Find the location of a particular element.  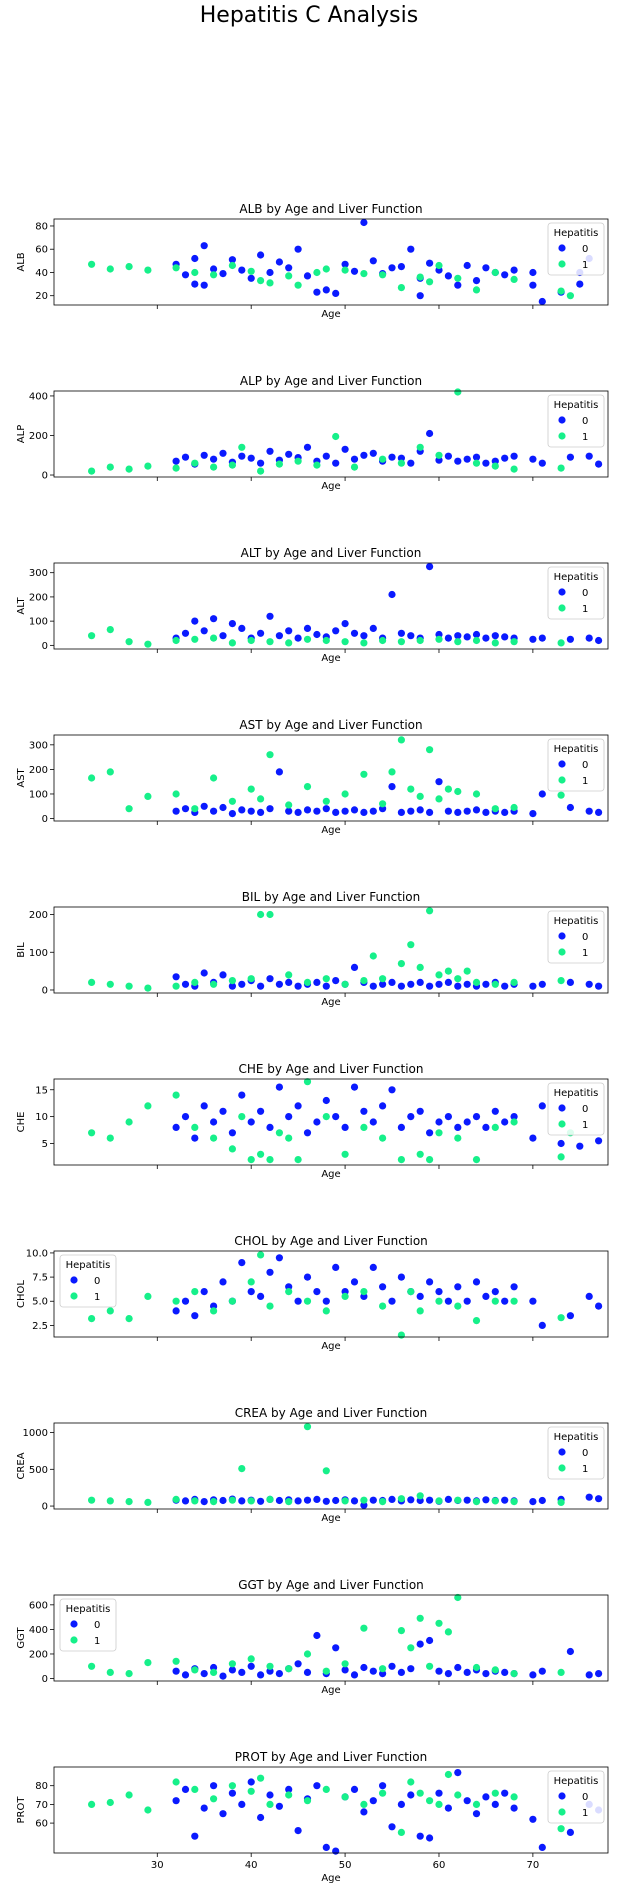

legend-label: 1 is located at coordinates (585, 781).